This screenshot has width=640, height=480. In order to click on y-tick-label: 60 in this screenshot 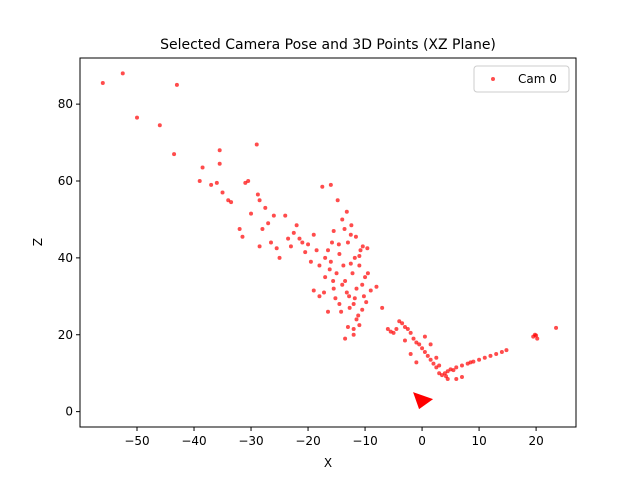, I will do `click(65, 181)`.